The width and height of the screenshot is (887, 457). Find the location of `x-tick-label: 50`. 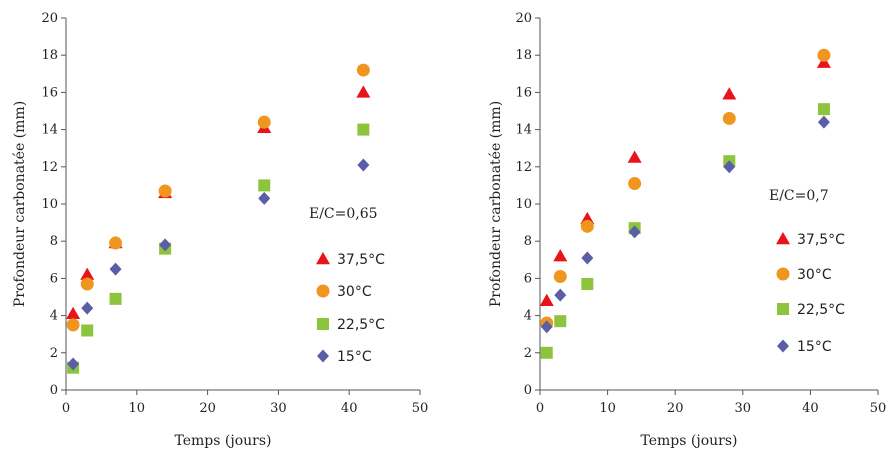

x-tick-label: 50 is located at coordinates (878, 408).